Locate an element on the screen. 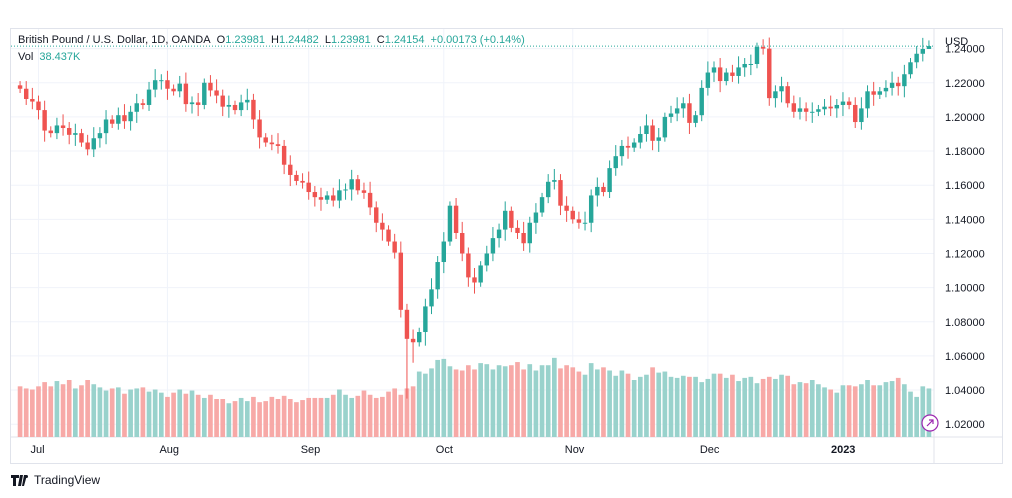  y-tick-label: 1.10000 is located at coordinates (965, 289).